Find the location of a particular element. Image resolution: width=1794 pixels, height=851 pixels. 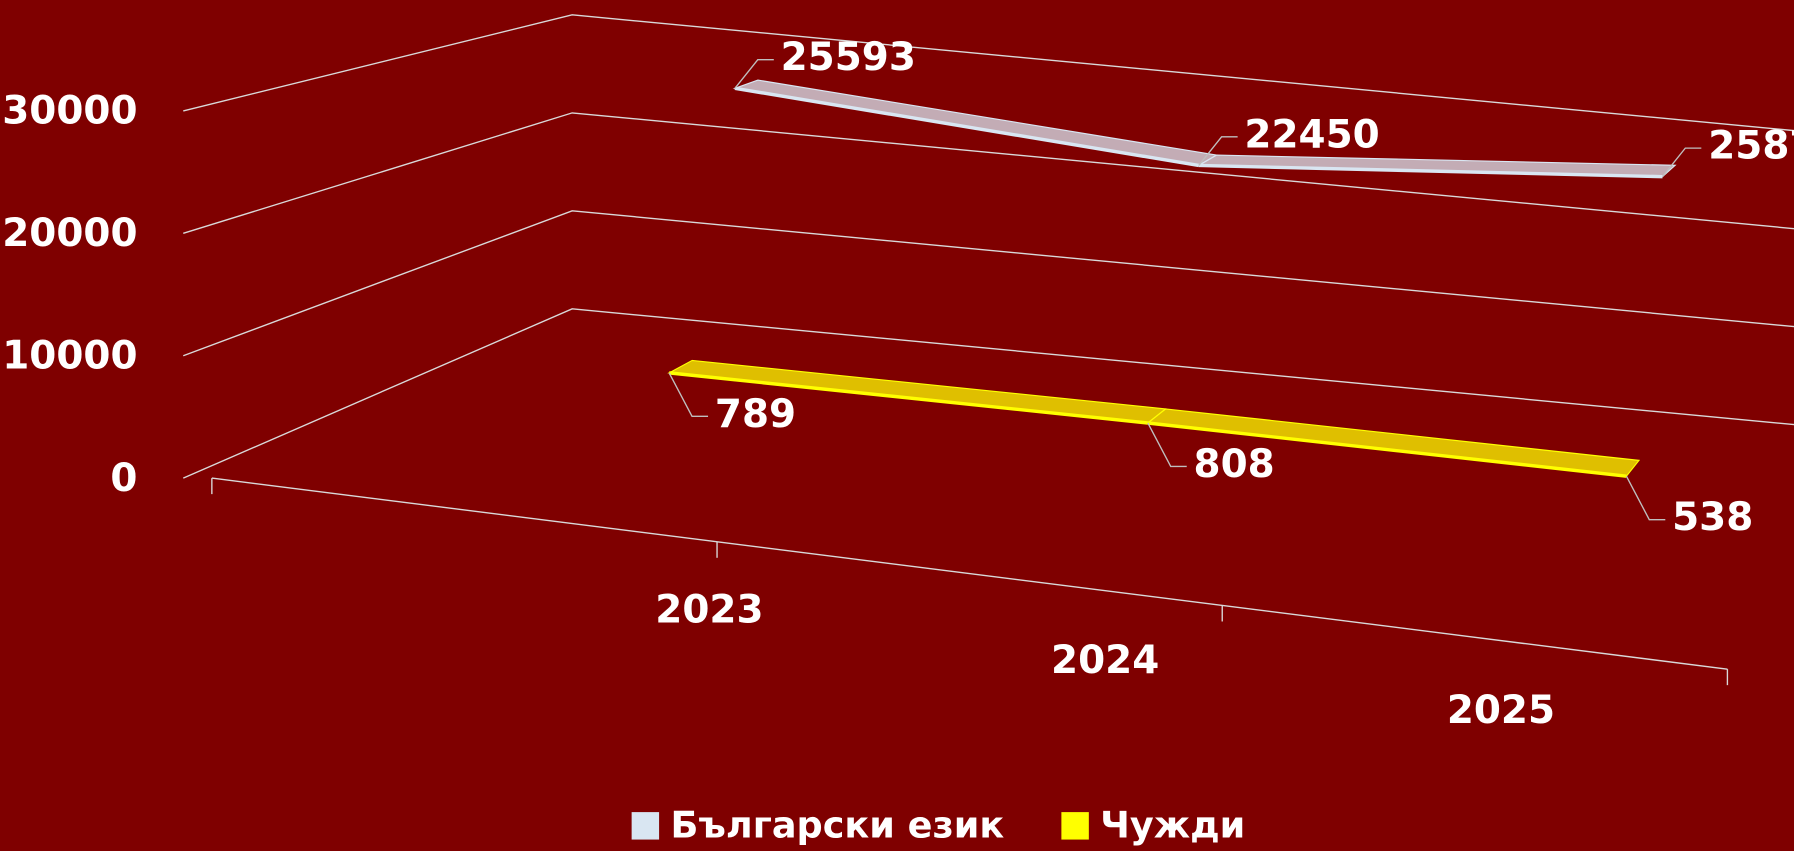

y-tick-label: 0 is located at coordinates (123, 478).